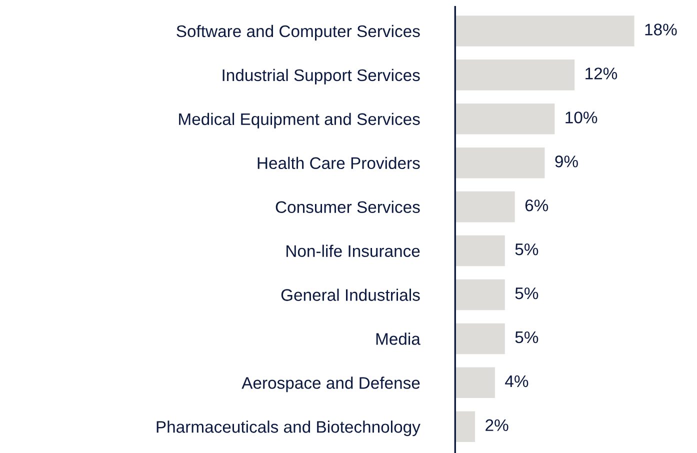 The width and height of the screenshot is (697, 453). I want to click on y-tick-label: Media, so click(398, 338).